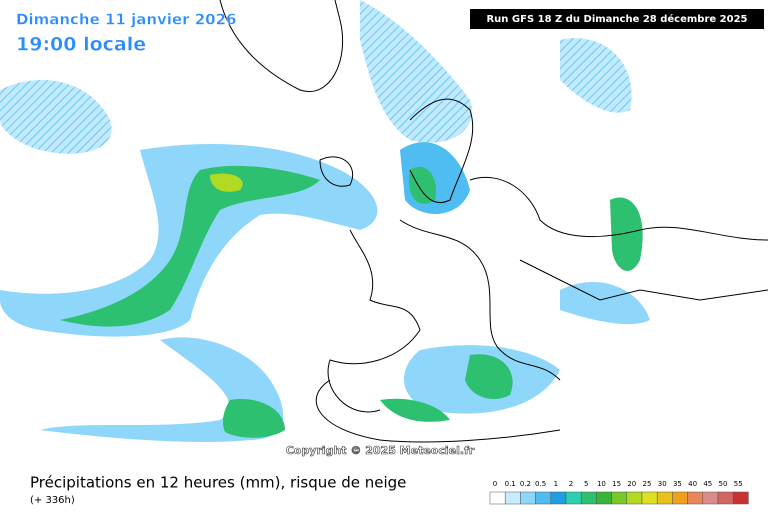 This screenshot has width=768, height=516. What do you see at coordinates (380, 450) in the screenshot?
I see `copyright: Copyright © 2025 Meteociel.fr` at bounding box center [380, 450].